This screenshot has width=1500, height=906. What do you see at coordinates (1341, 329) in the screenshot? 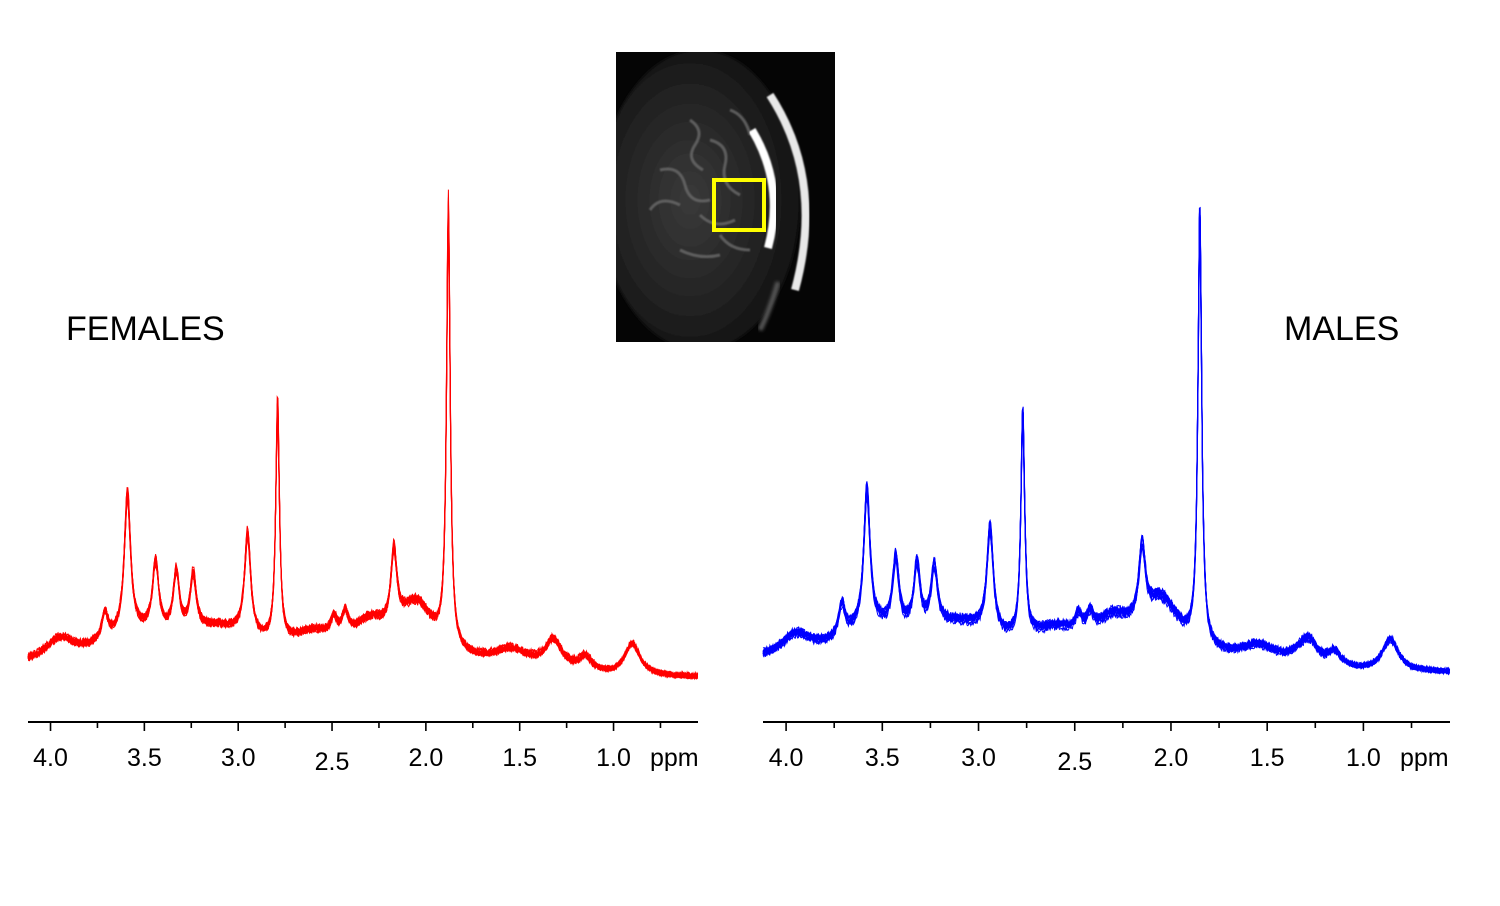
I see `males-label: MALES` at bounding box center [1341, 329].